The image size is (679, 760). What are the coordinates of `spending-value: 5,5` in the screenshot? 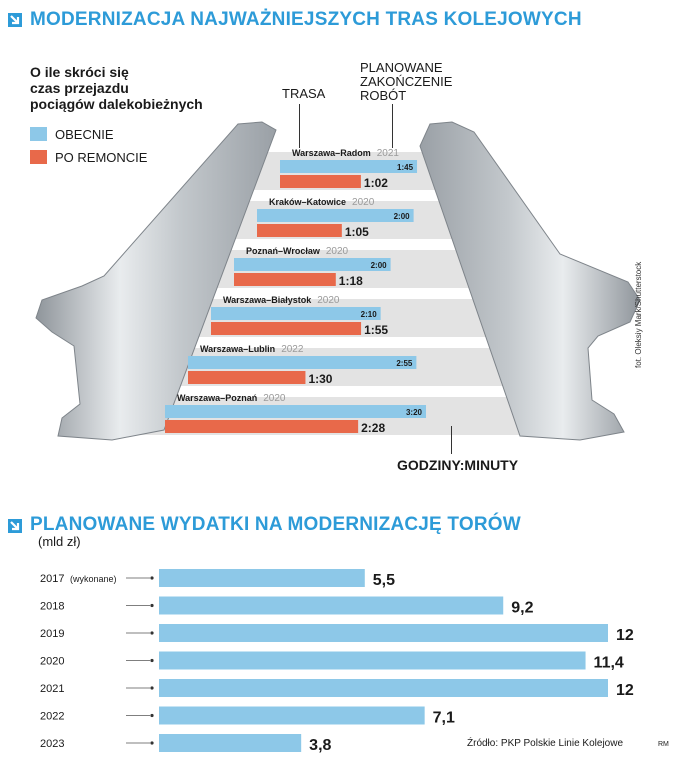 It's located at (384, 580).